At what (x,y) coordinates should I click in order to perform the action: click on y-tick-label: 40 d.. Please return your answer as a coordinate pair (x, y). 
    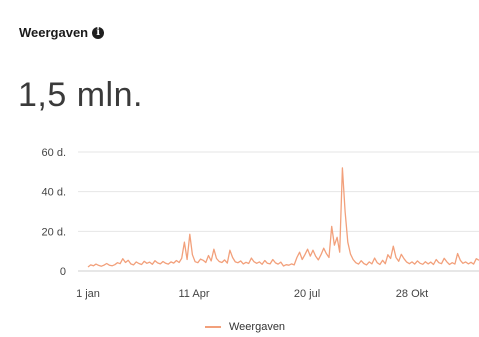
    Looking at the image, I should click on (54, 193).